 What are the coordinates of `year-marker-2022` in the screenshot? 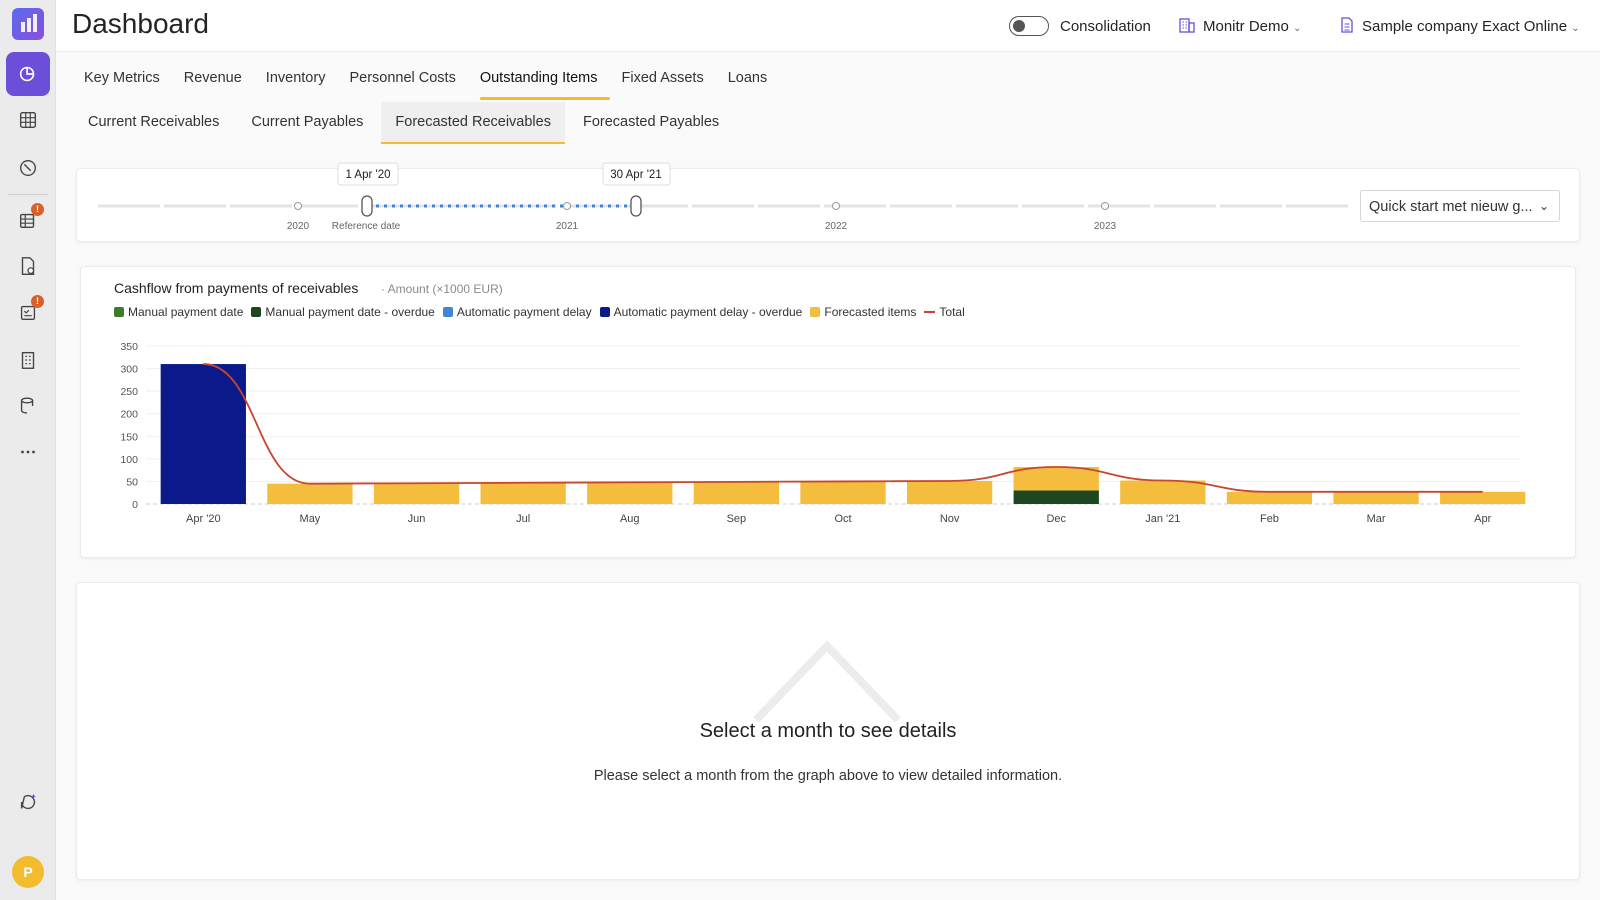 It's located at (836, 206).